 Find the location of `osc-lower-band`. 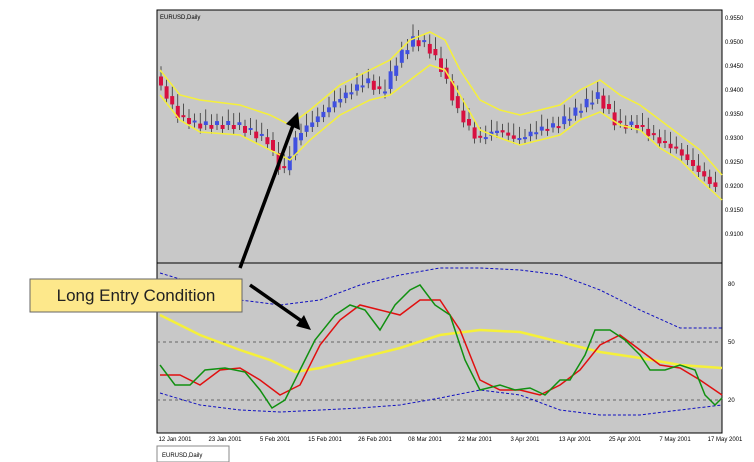

osc-lower-band is located at coordinates (441, 402).